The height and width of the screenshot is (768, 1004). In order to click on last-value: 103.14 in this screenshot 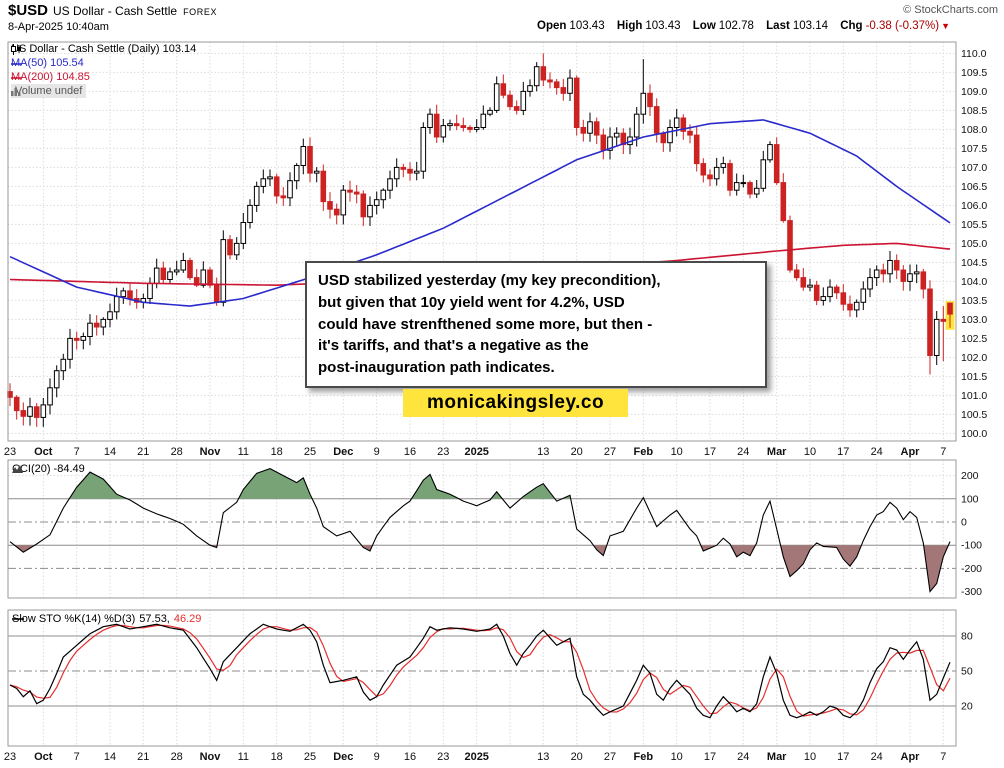, I will do `click(810, 26)`.